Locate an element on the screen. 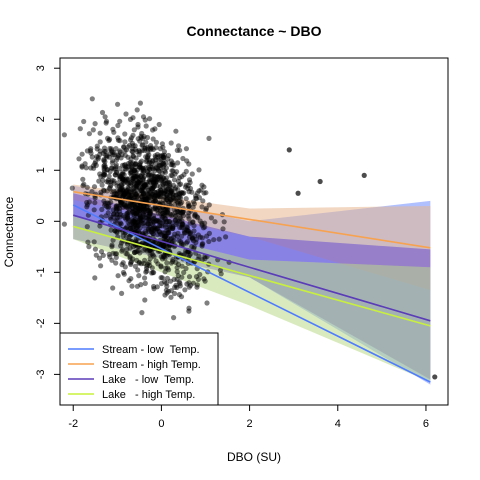  y-tick-label: 1 is located at coordinates (41, 170).